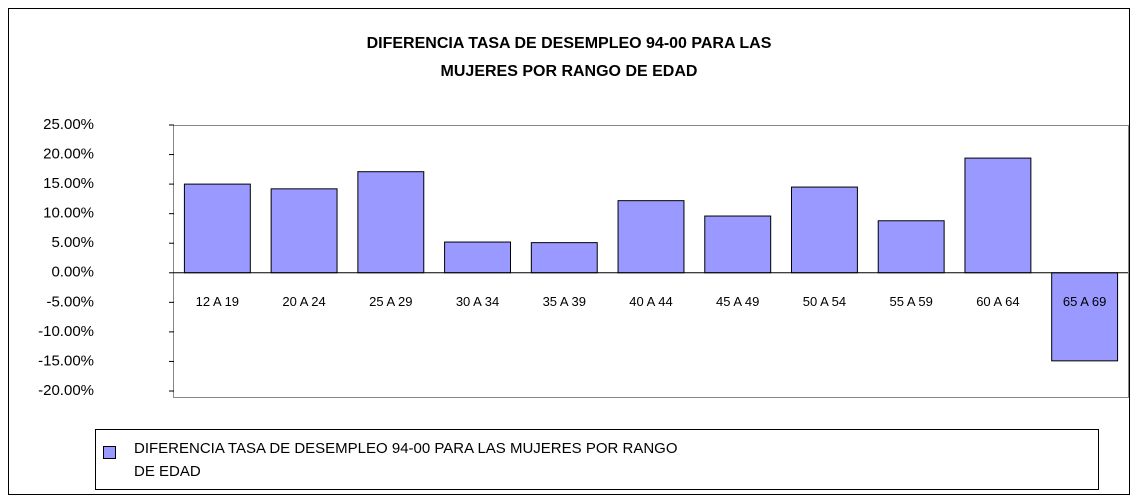  I want to click on x-tick-label: 55 A 59, so click(911, 301).